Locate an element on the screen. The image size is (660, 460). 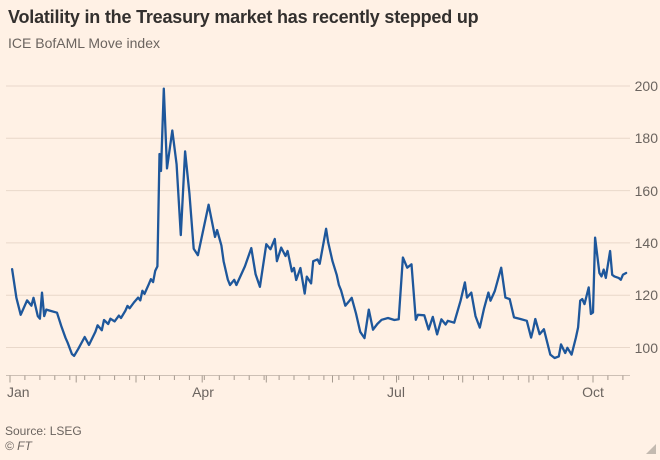
y-tick-label: 100 is located at coordinates (646, 348).